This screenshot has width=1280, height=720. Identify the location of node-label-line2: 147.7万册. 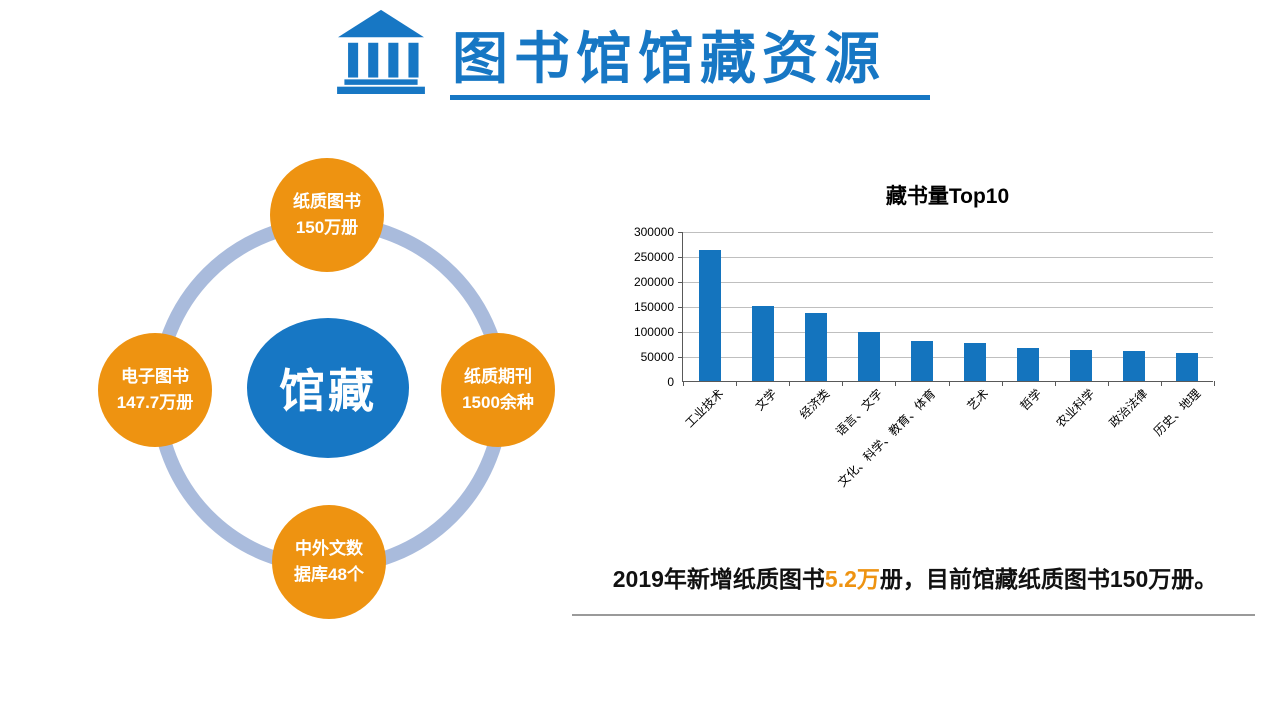
(155, 402).